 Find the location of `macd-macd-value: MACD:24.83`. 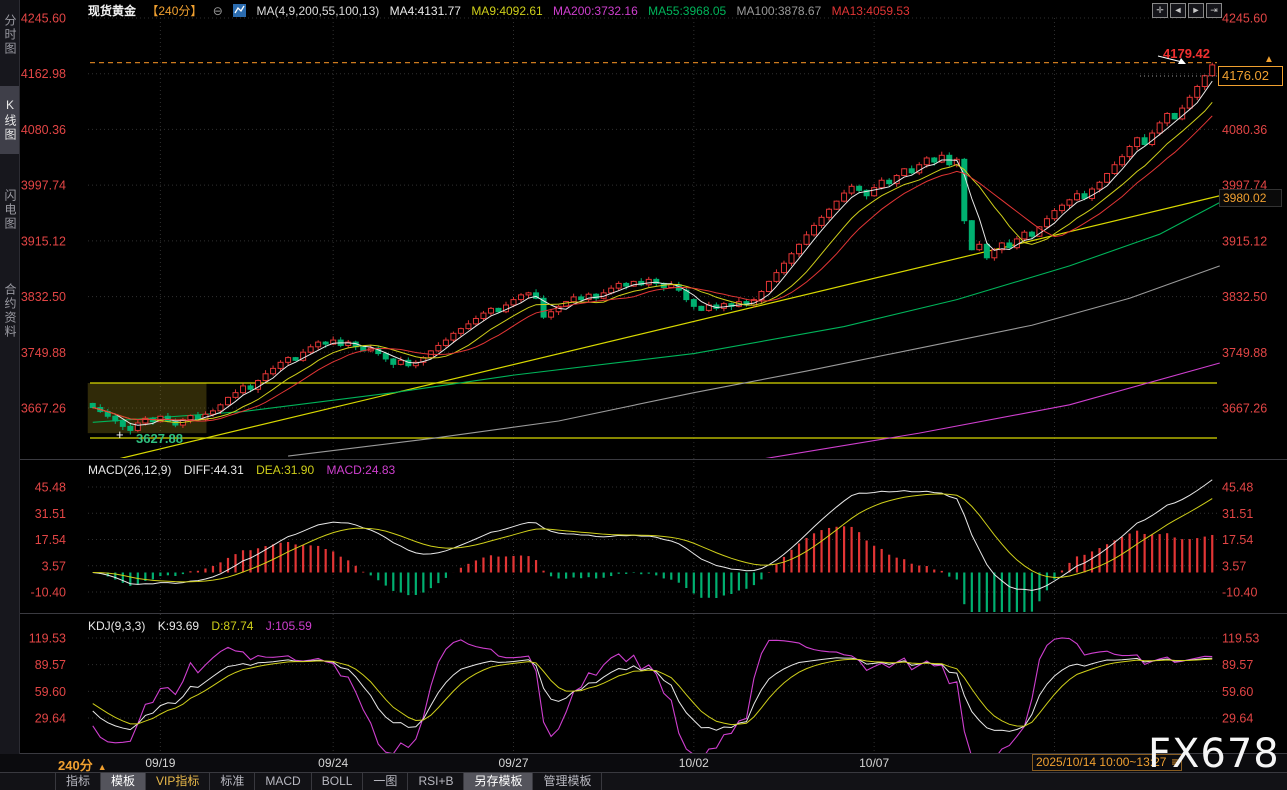

macd-macd-value: MACD:24.83 is located at coordinates (361, 470).